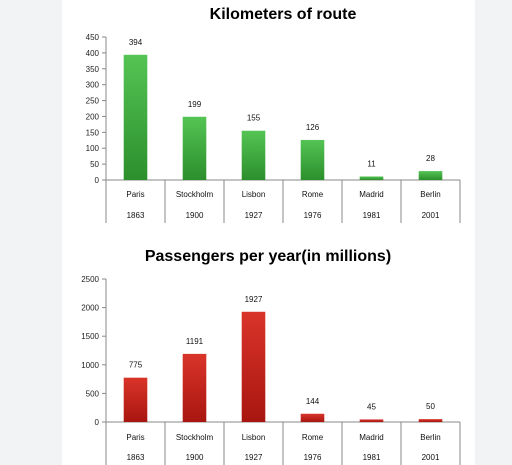 This screenshot has height=465, width=512. What do you see at coordinates (254, 118) in the screenshot?
I see `data-label: 155` at bounding box center [254, 118].